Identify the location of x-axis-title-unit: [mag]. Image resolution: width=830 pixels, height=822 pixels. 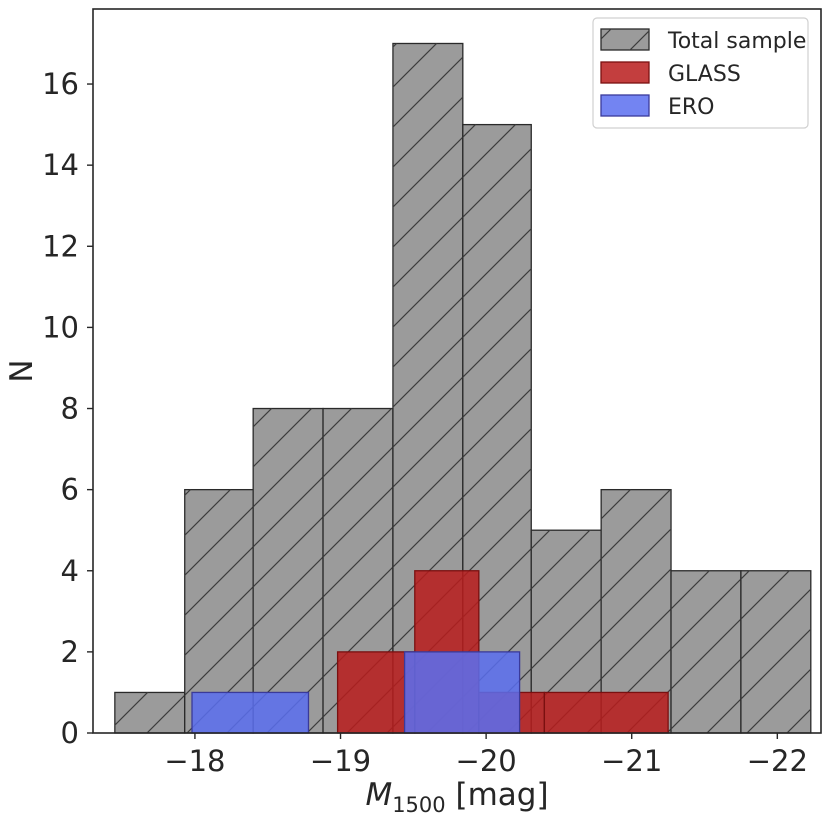
(497, 795).